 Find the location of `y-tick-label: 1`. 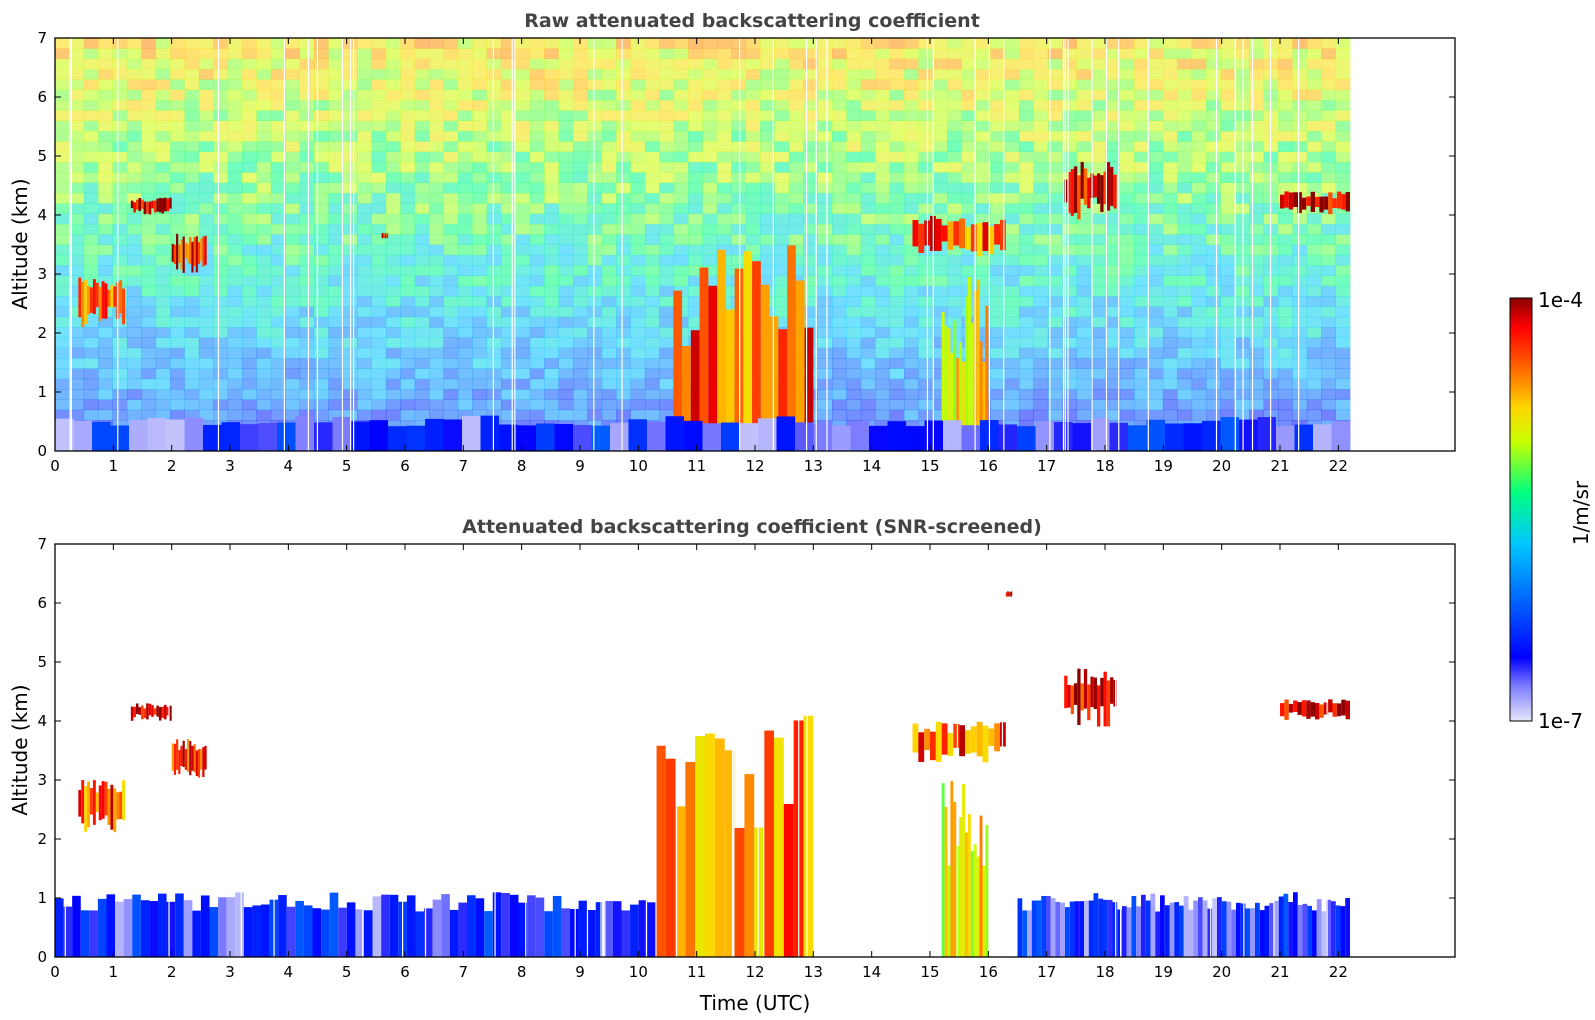

y-tick-label: 1 is located at coordinates (42, 898).